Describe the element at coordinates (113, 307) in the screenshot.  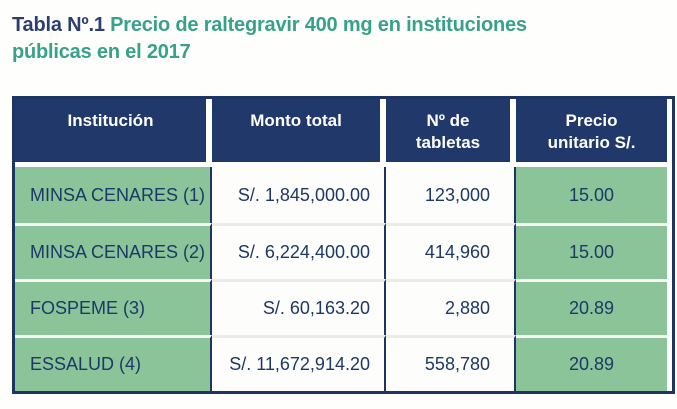
I see `cell-institucion: FOSPEME (3)` at that location.